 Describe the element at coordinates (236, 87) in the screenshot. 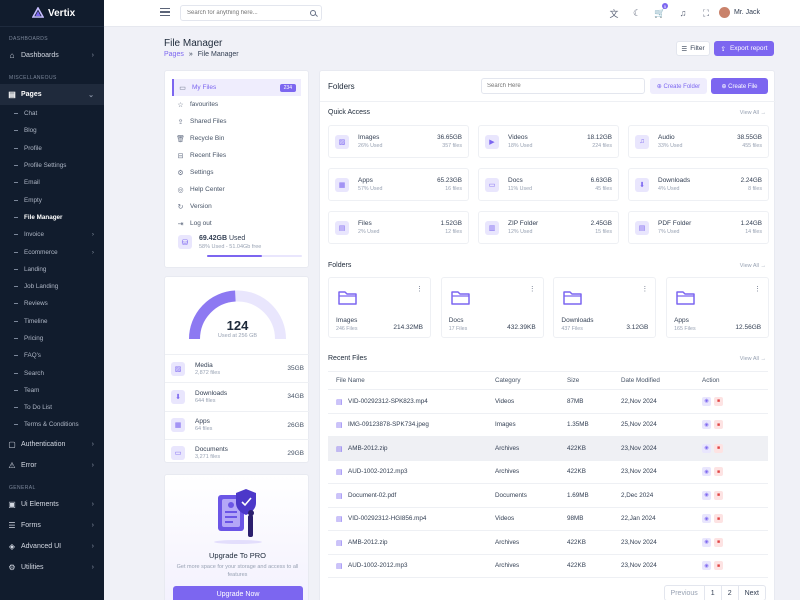

I see `nav-item-my-files: ▭ My Files 234` at that location.